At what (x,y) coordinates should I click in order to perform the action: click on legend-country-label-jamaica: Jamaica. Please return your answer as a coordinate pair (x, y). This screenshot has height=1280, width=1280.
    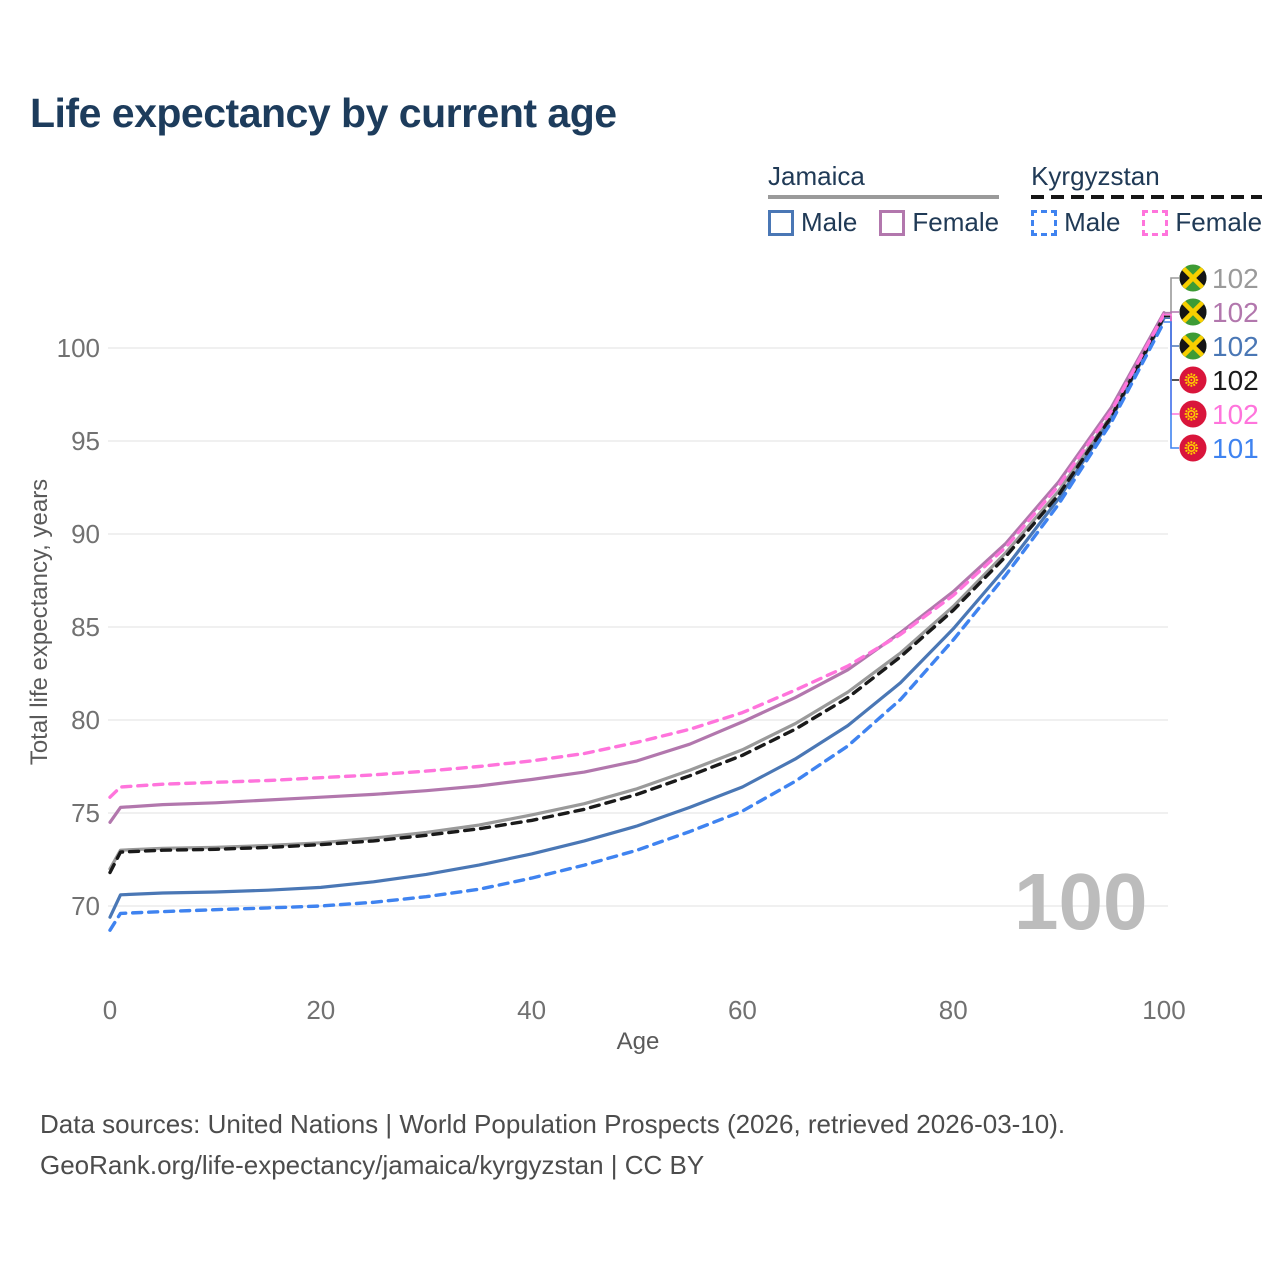
    Looking at the image, I should click on (816, 176).